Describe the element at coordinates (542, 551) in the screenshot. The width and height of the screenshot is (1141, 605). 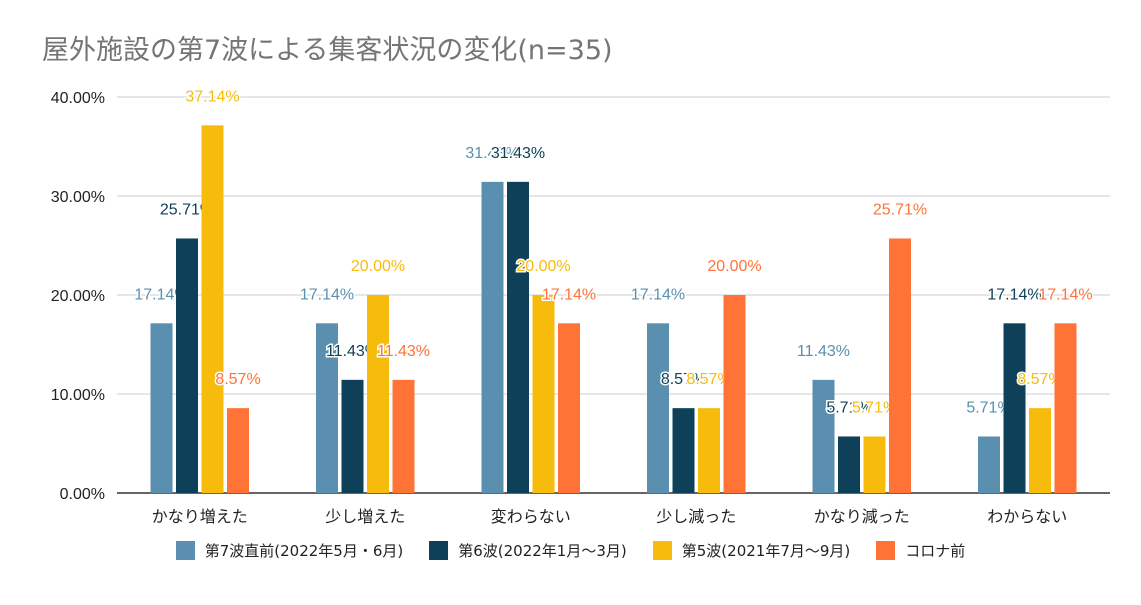
I see `legend-label: 第6波(2022年1月〜3月)` at that location.